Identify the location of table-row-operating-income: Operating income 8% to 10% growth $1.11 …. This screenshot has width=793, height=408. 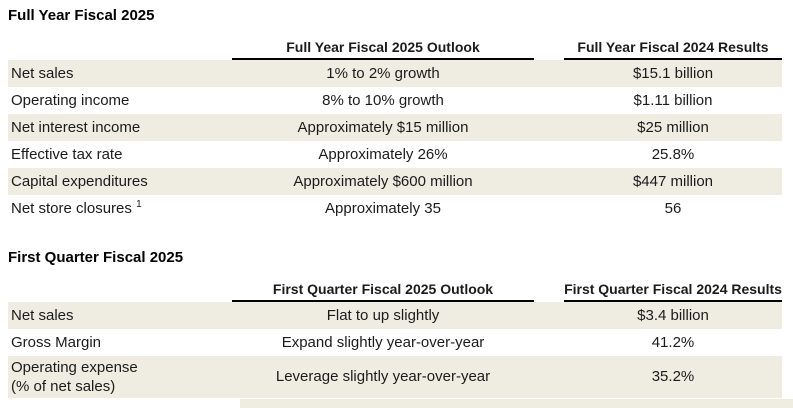
(395, 100).